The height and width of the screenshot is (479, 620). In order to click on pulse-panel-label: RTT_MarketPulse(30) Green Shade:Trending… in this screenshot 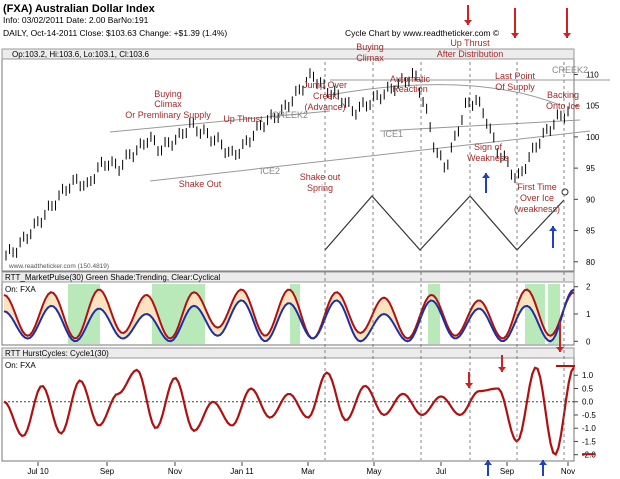, I will do `click(112, 277)`.